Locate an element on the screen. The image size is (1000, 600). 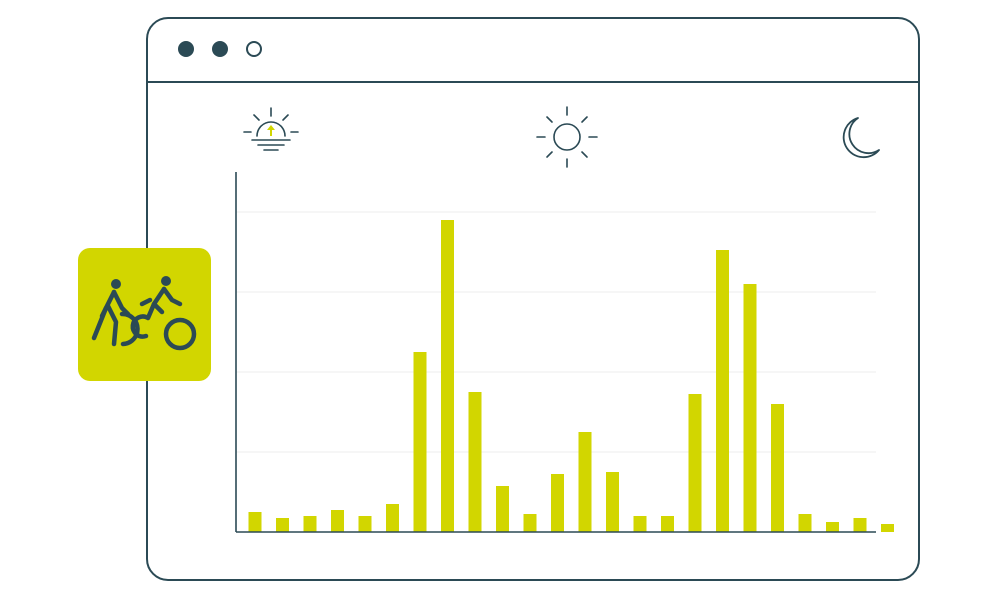
moon-icon is located at coordinates (861, 138).